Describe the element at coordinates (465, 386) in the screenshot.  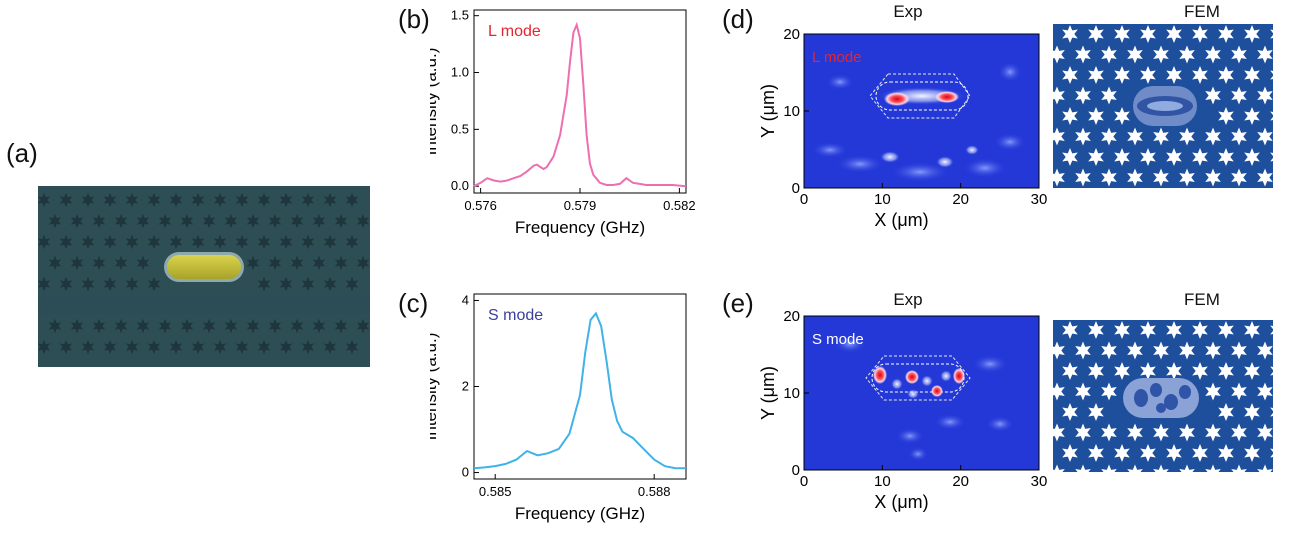
I see `y-tick-label: 2` at that location.